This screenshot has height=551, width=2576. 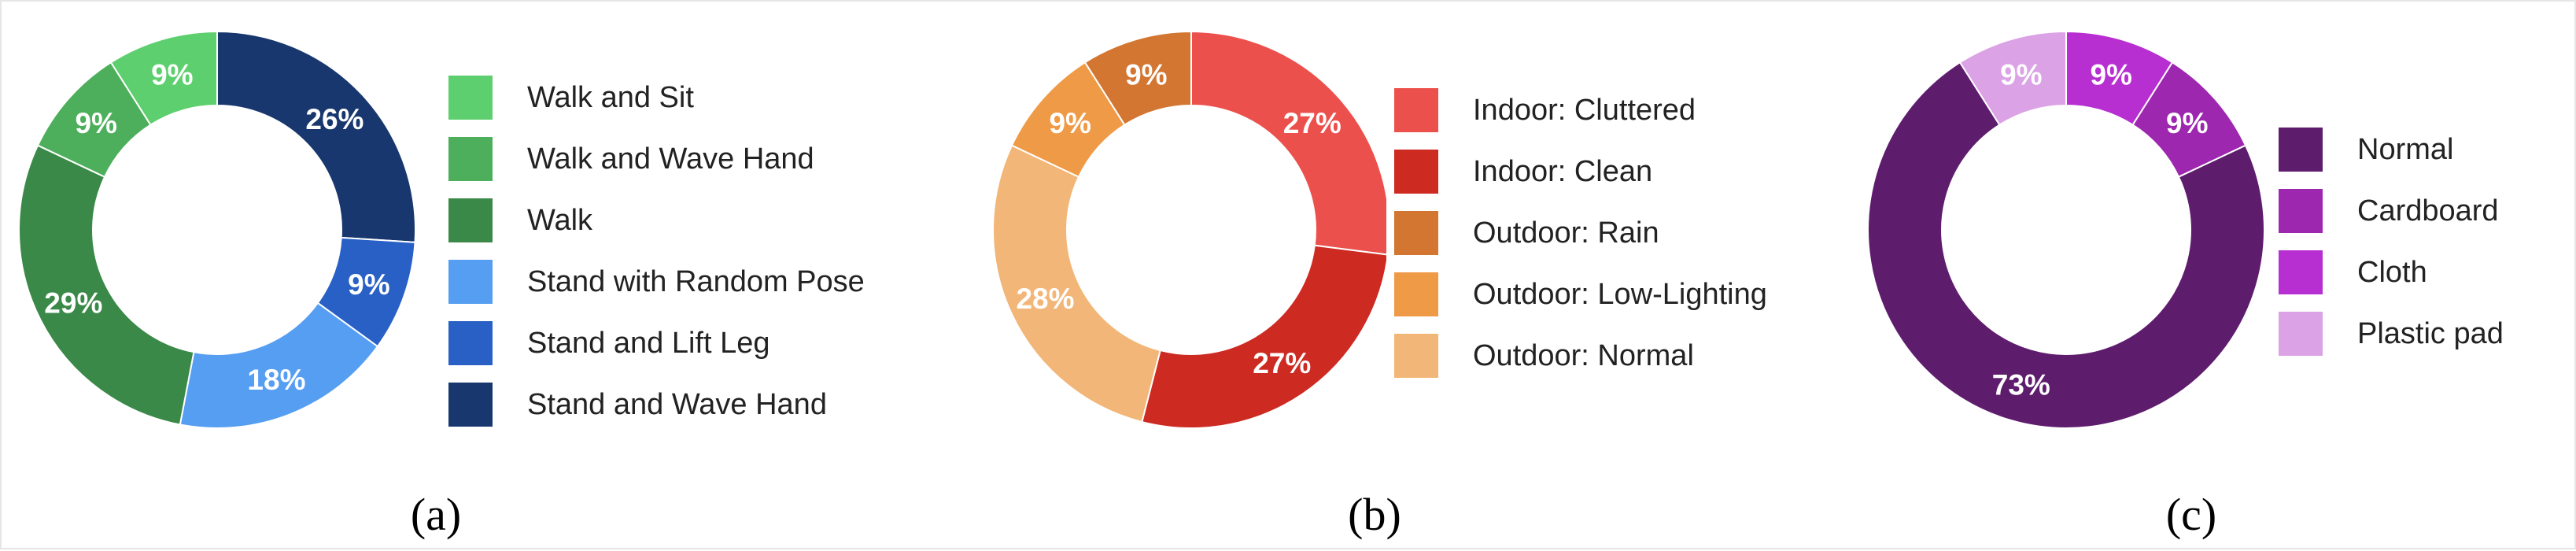 I want to click on legend-label: Walk and Wave Hand, so click(x=670, y=159).